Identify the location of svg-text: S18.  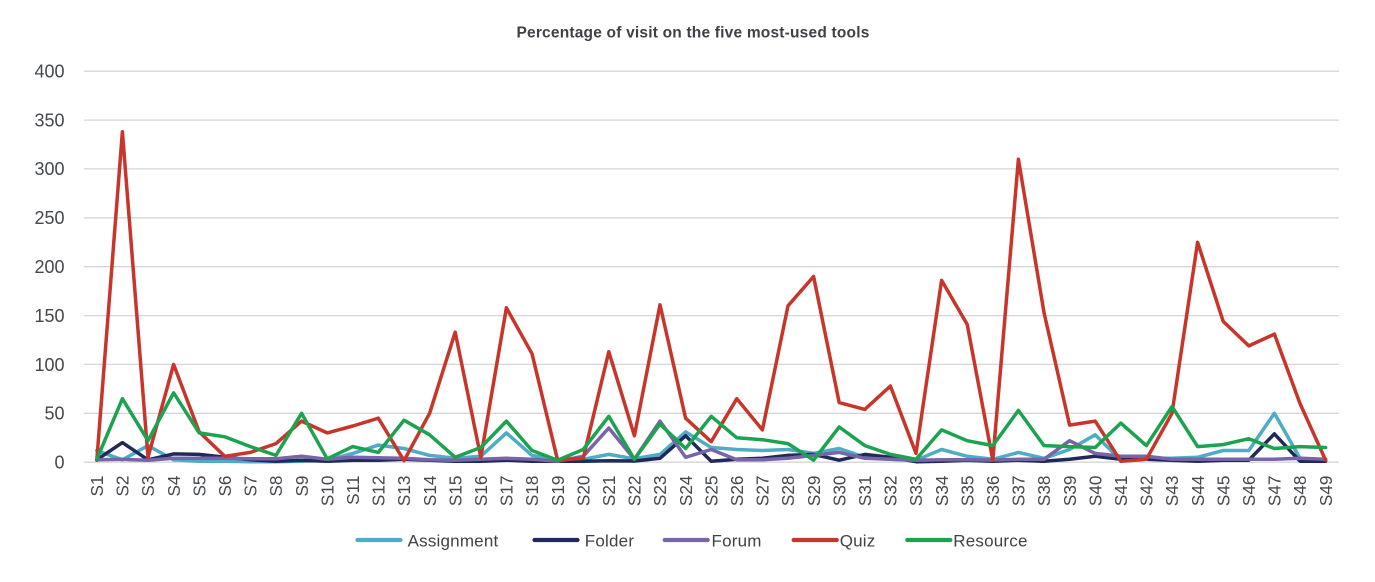
(532, 491).